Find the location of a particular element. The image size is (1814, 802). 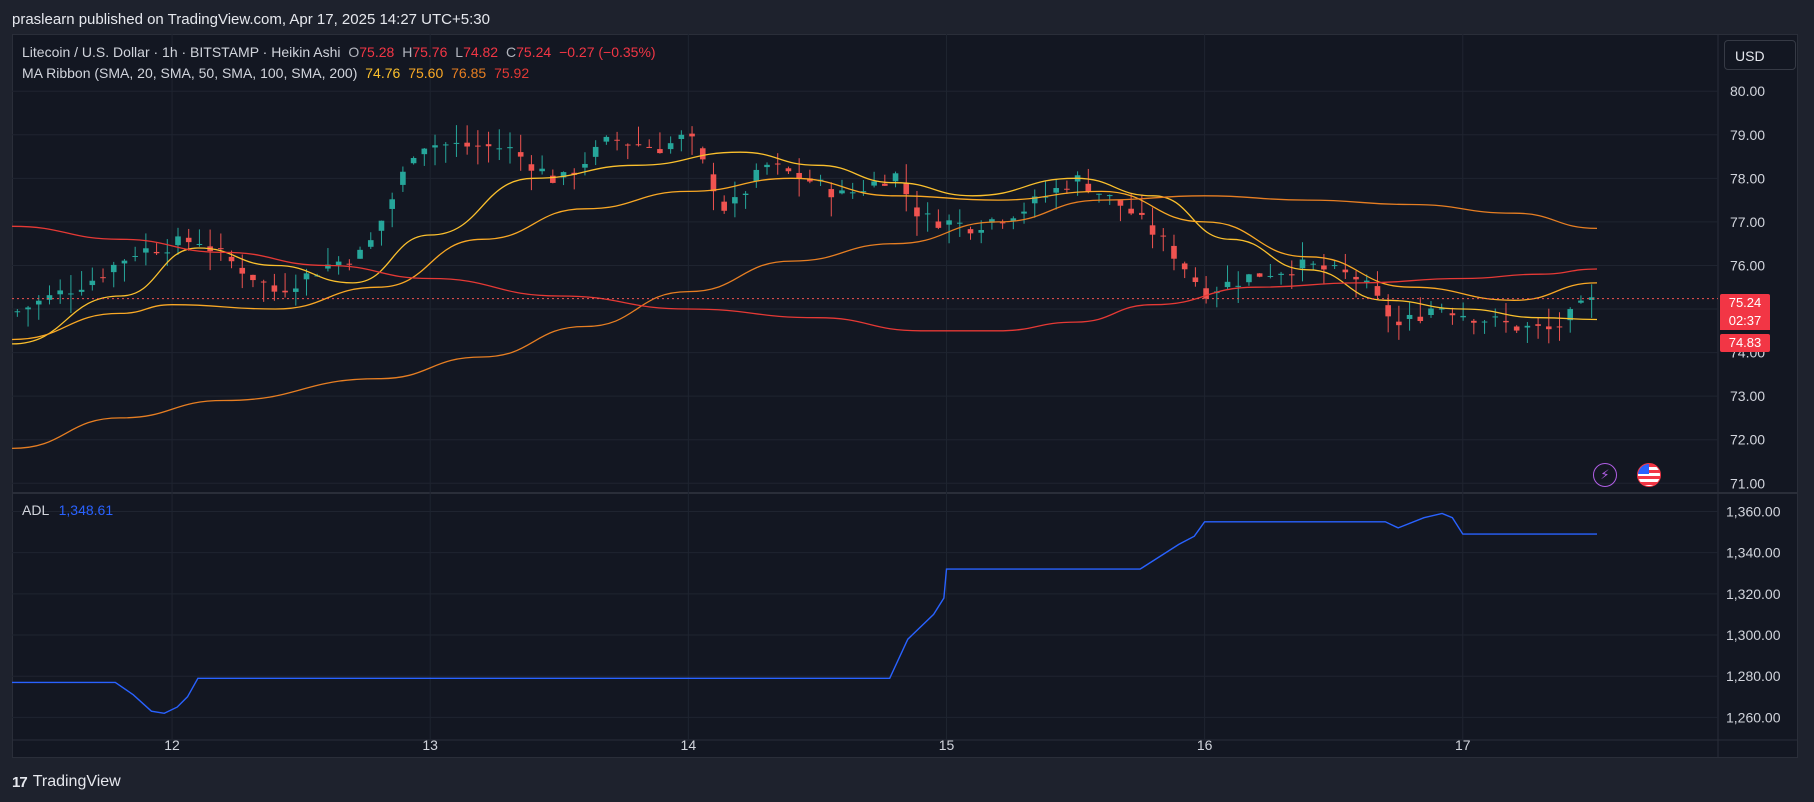

time-tick-label: 14 is located at coordinates (689, 745).